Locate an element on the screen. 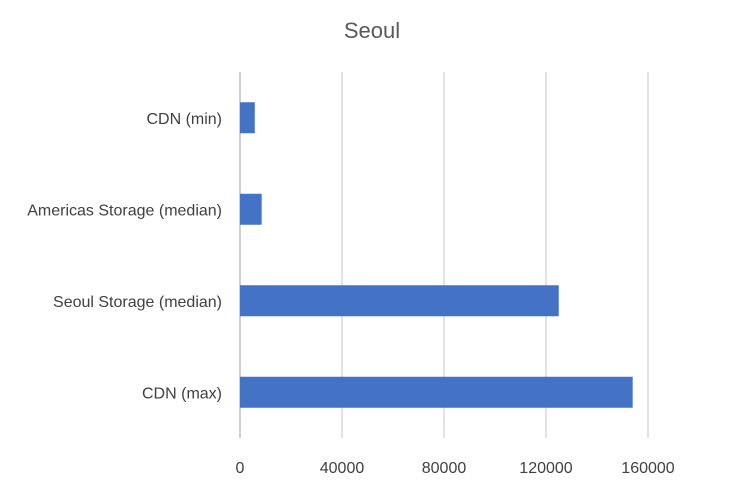  category-label: Americas Storage (median) is located at coordinates (124, 210).